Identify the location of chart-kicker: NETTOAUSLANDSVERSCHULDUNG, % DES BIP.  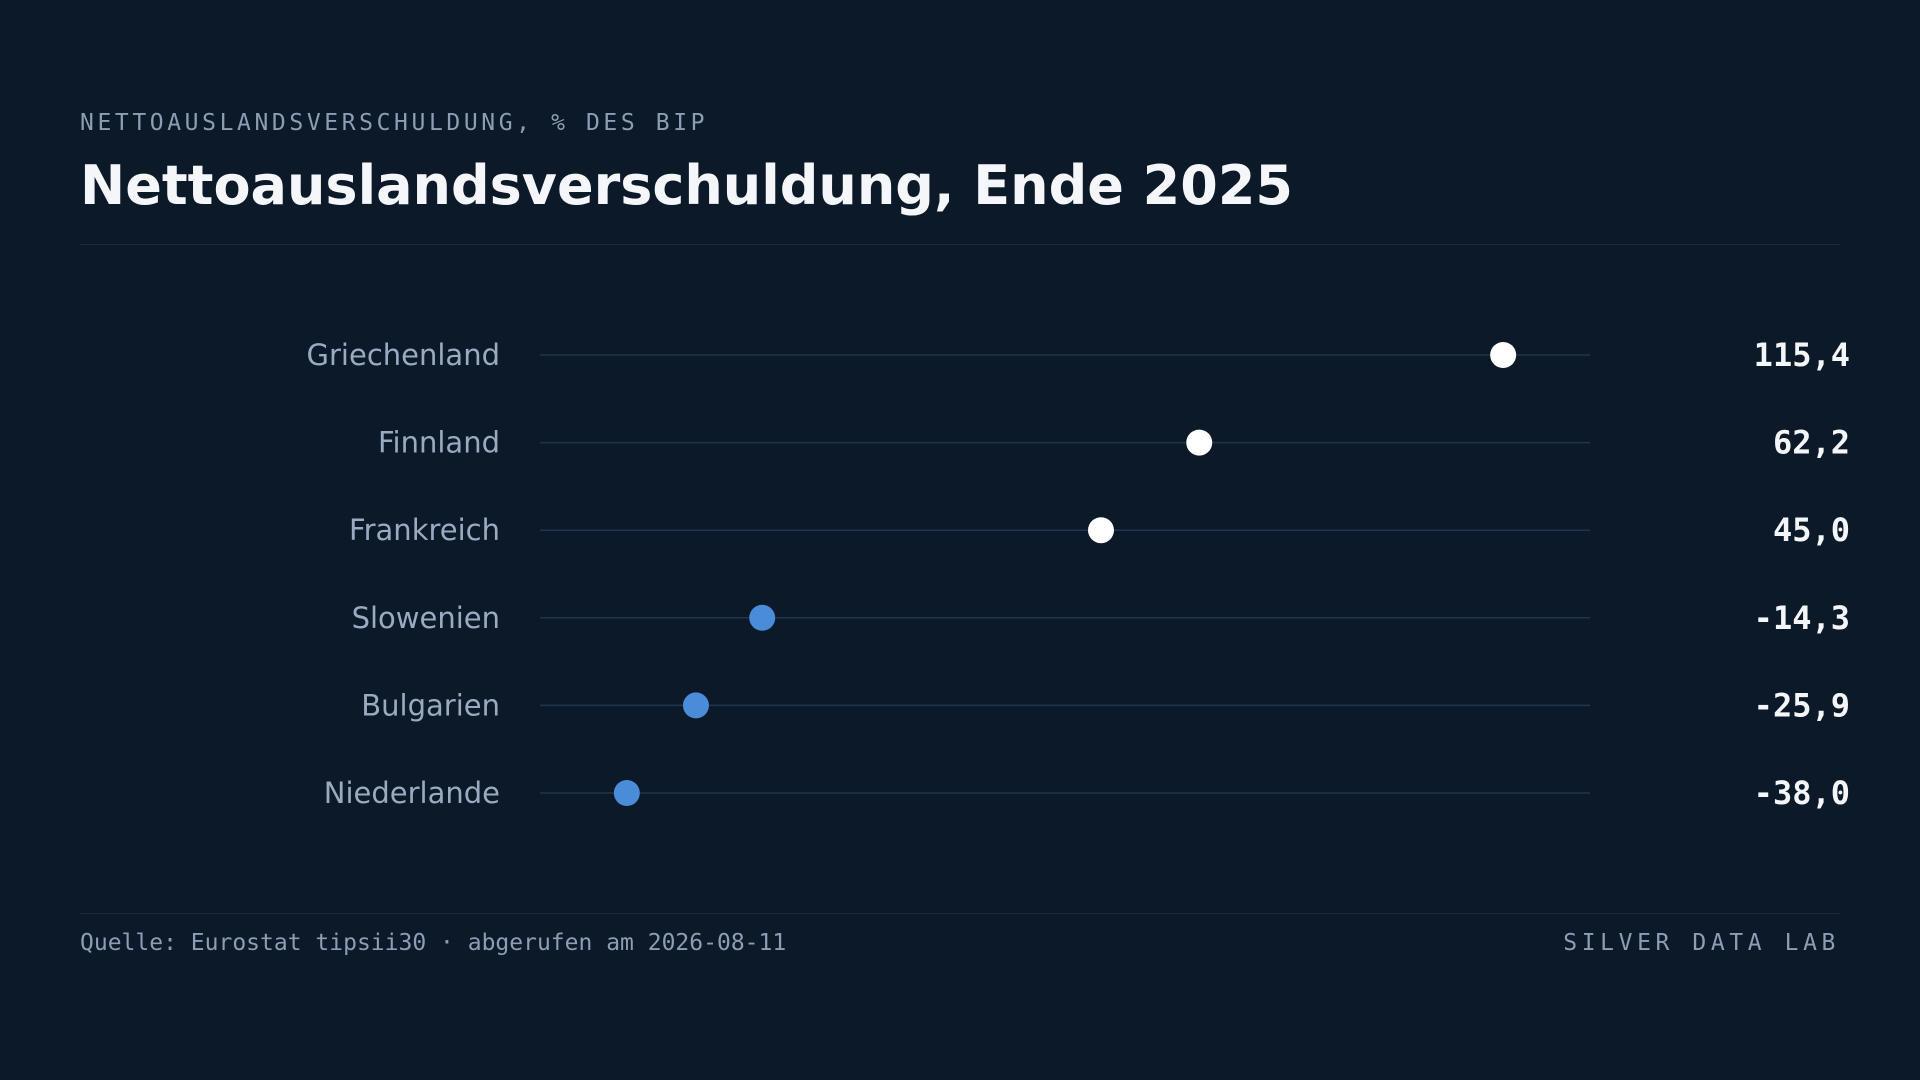
(394, 123).